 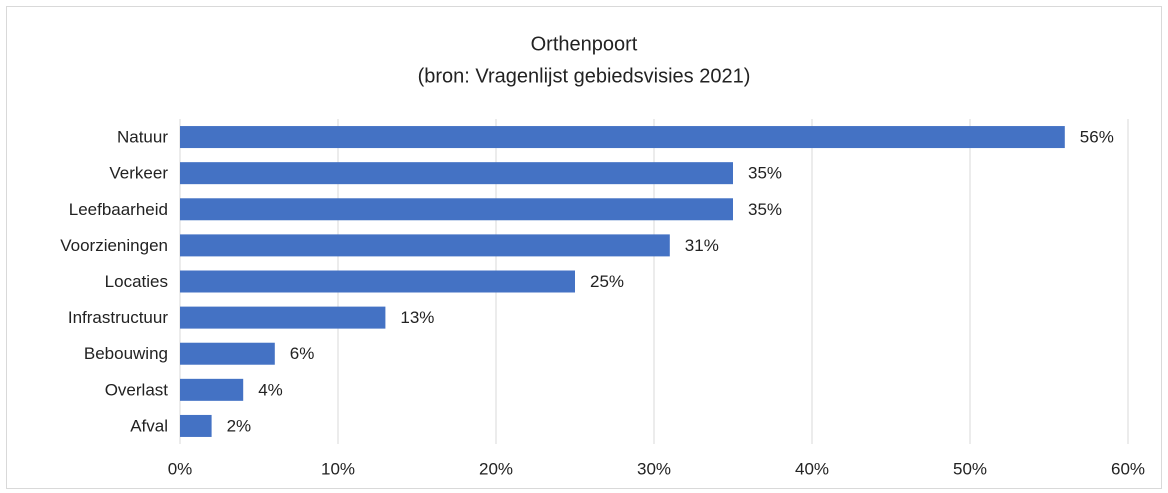 I want to click on x-tick-label: 40%, so click(x=812, y=468).